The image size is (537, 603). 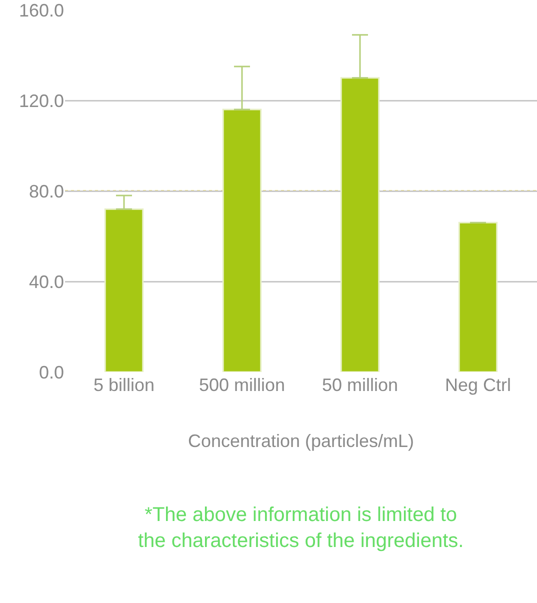 I want to click on x-tick-label: Neg Ctrl, so click(x=478, y=385).